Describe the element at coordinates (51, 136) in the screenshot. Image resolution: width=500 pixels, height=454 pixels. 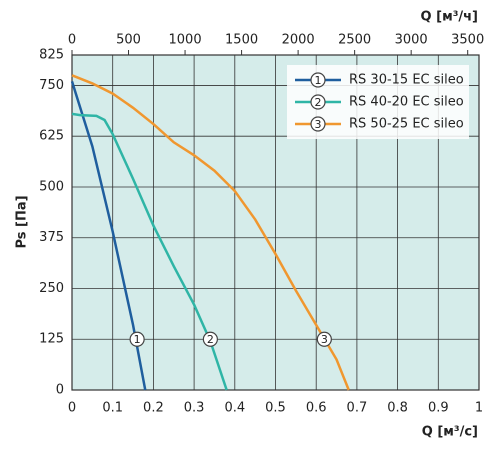
I see `y-tick-label: 625` at that location.